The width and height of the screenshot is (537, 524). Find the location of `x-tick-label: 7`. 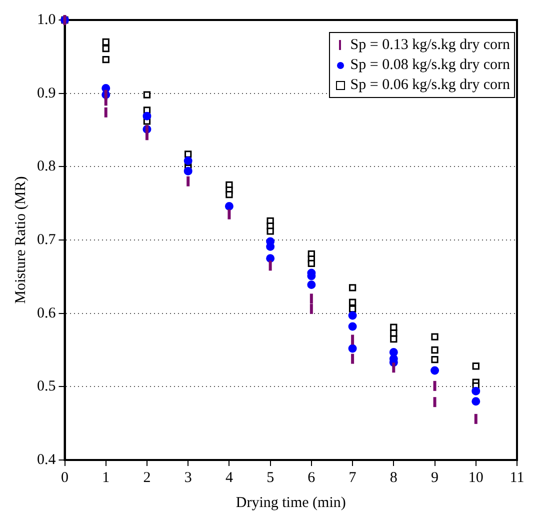

x-tick-label: 7 is located at coordinates (352, 478).